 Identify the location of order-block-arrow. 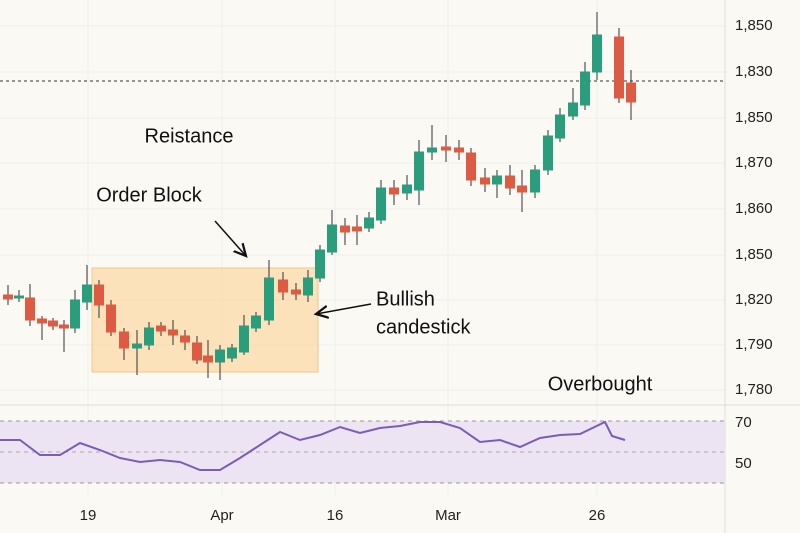
(230, 238).